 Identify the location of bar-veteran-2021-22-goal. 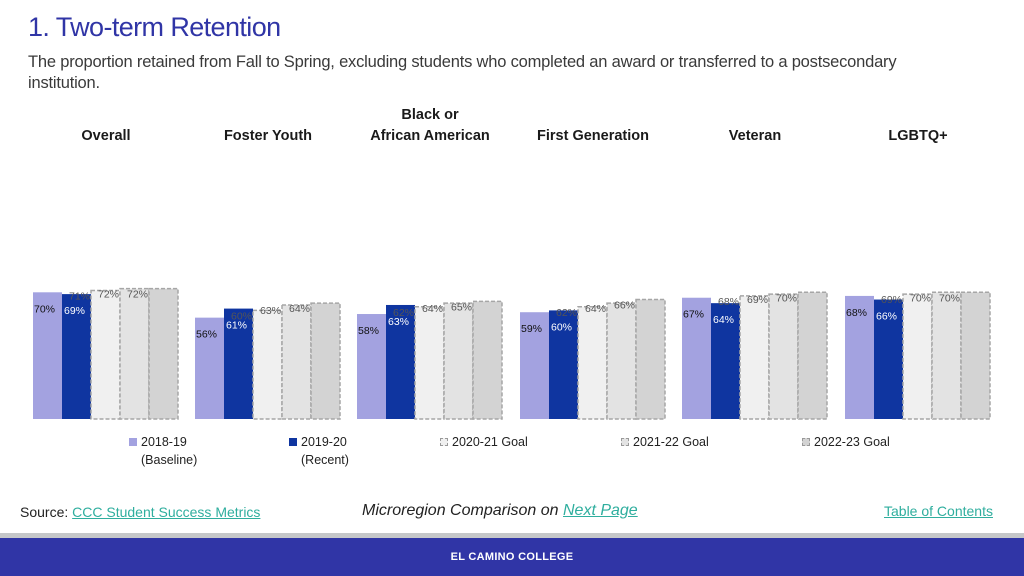
(783, 356).